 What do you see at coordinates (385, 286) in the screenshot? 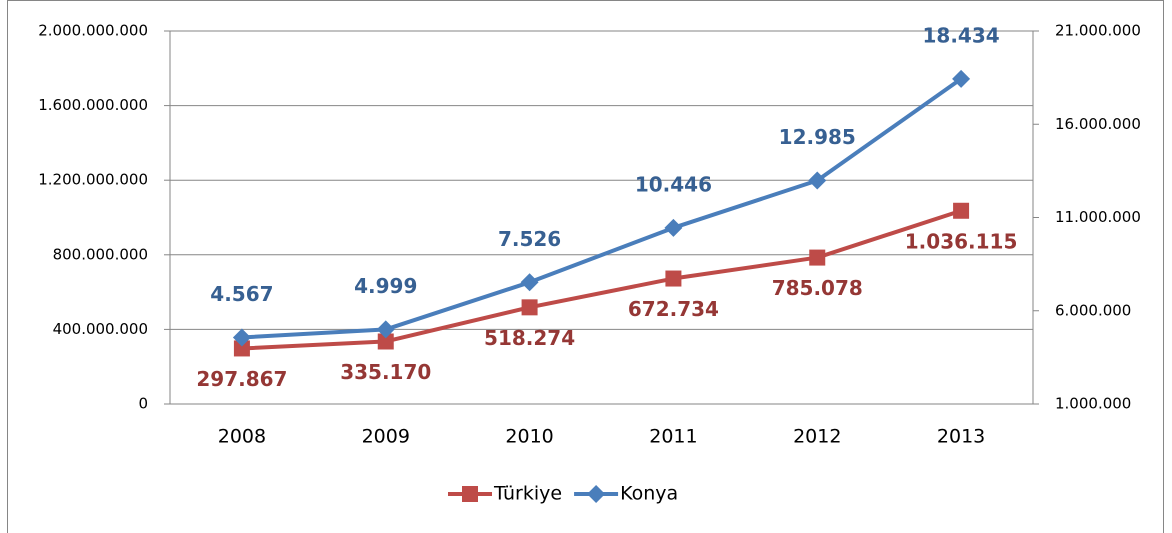
I see `data-label: 4.999` at bounding box center [385, 286].